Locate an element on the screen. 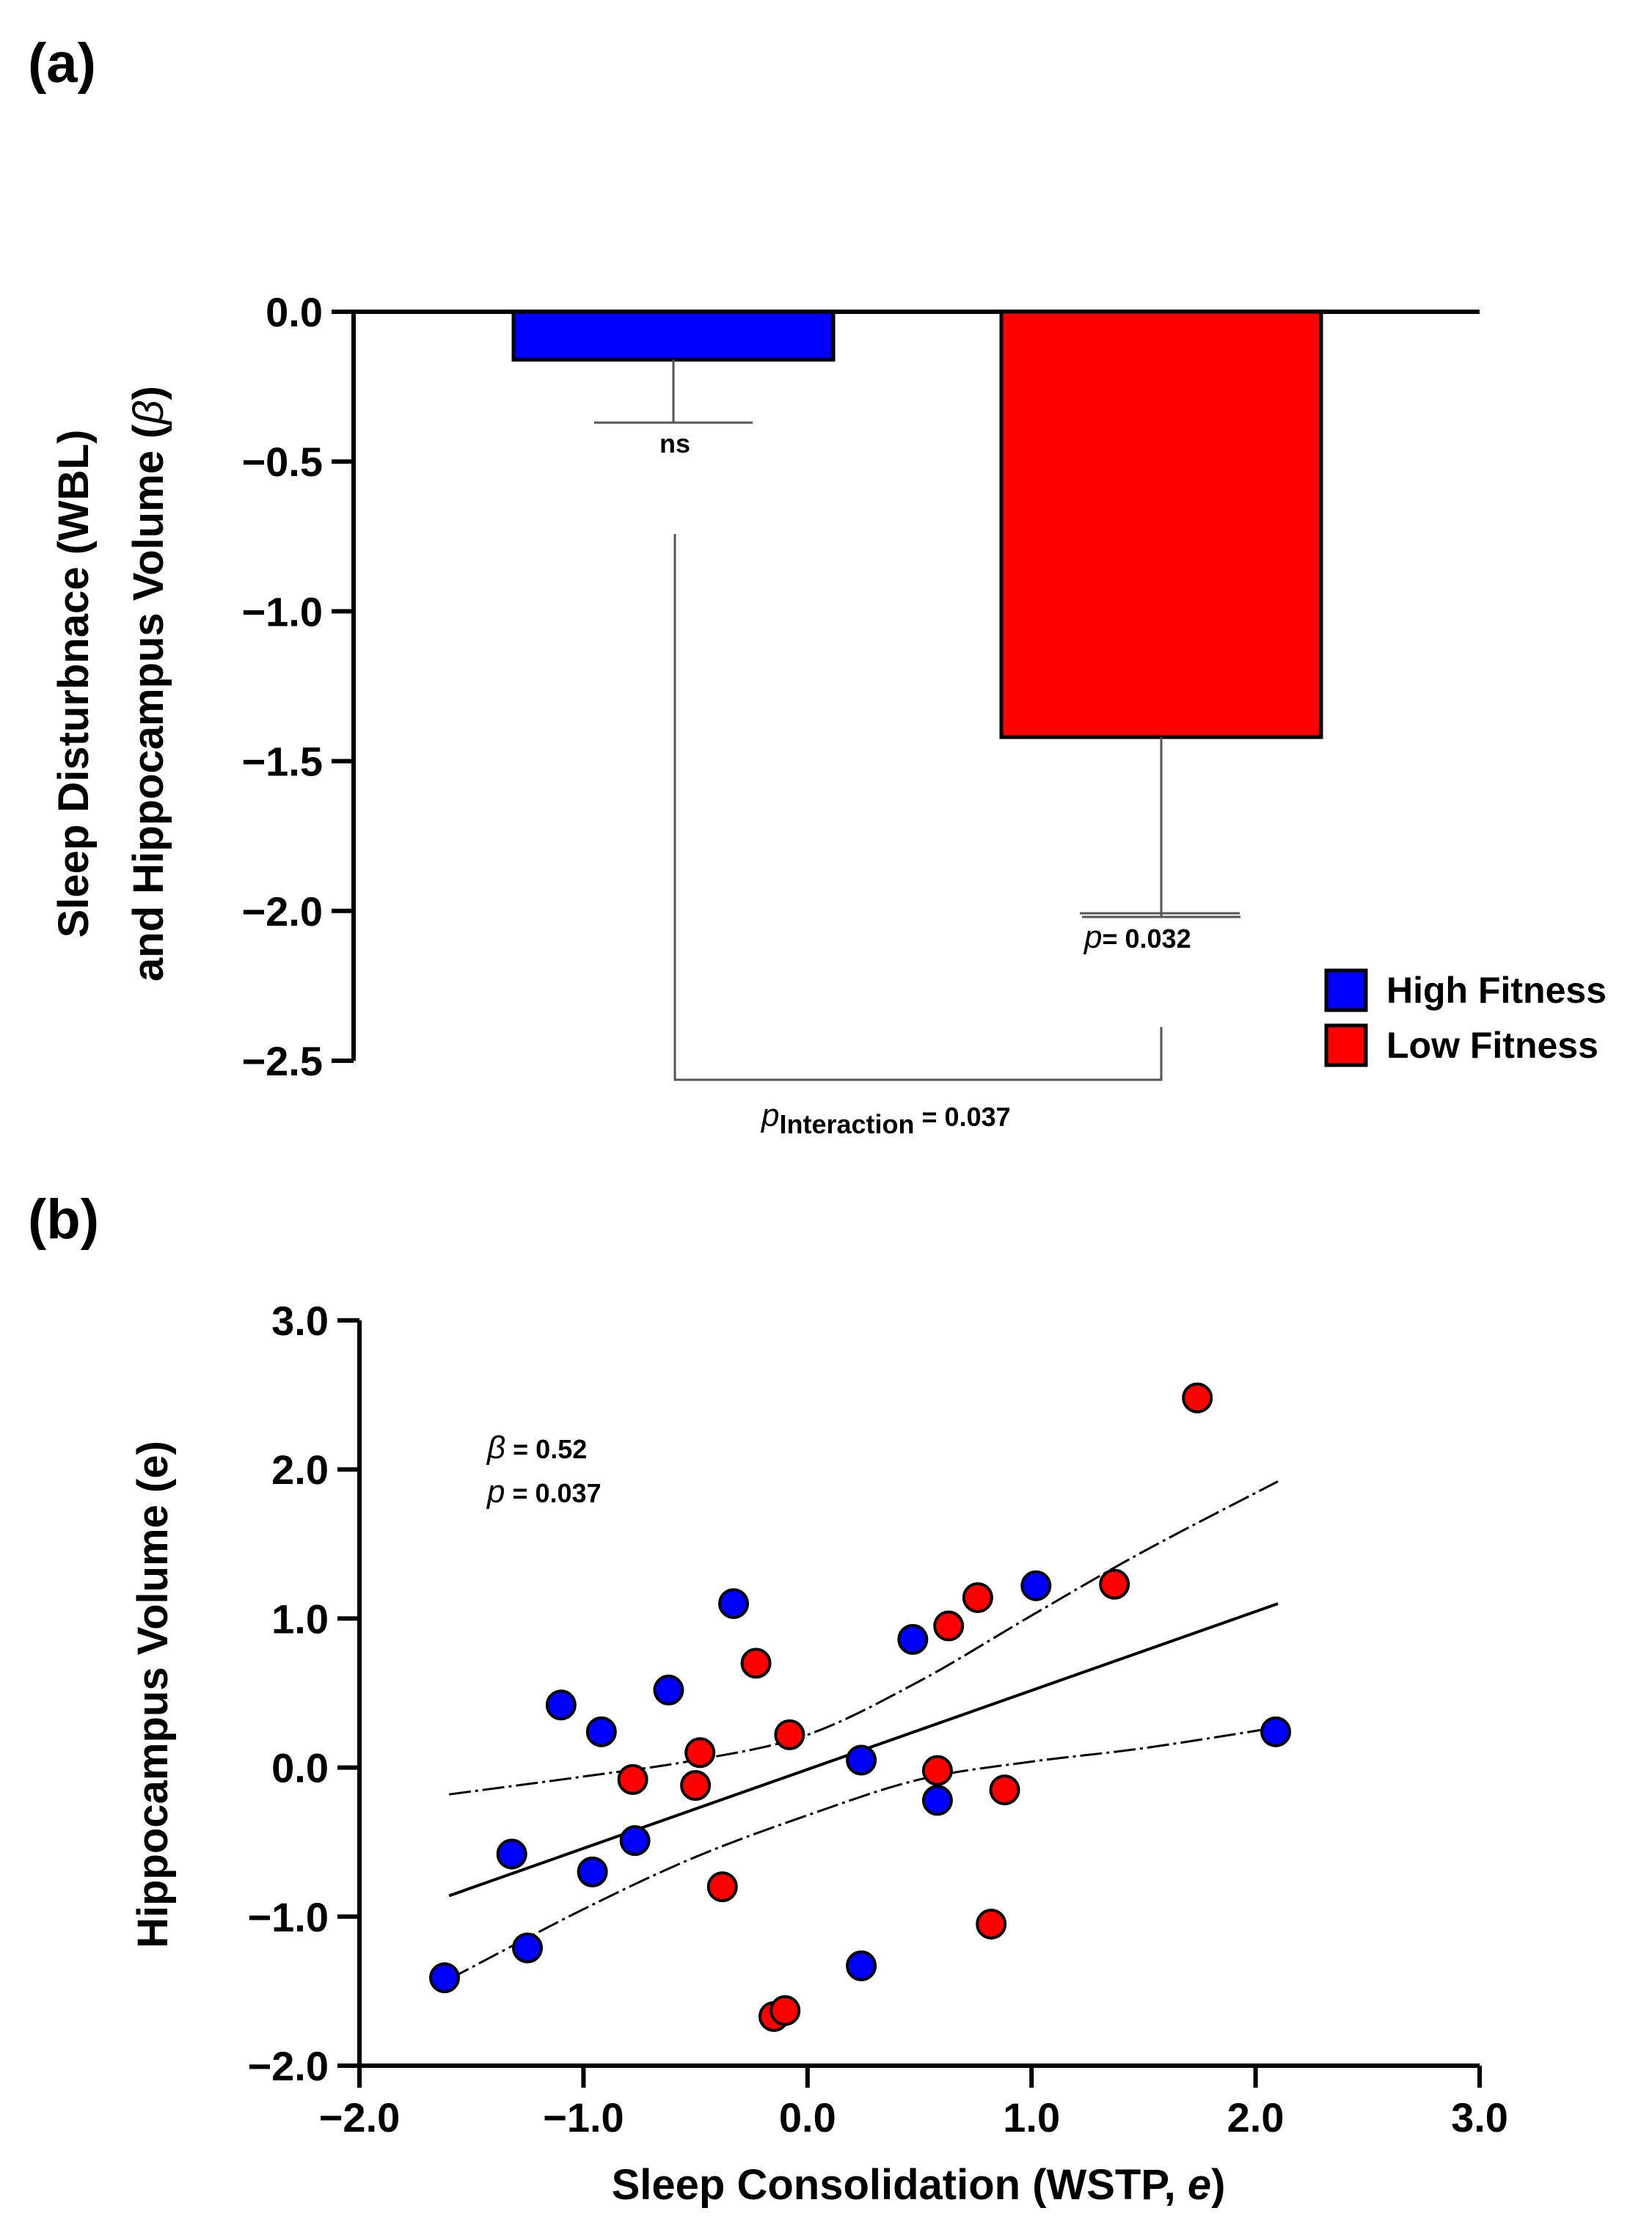  panel-b-y-tick-label: 3.0 is located at coordinates (300, 1321).